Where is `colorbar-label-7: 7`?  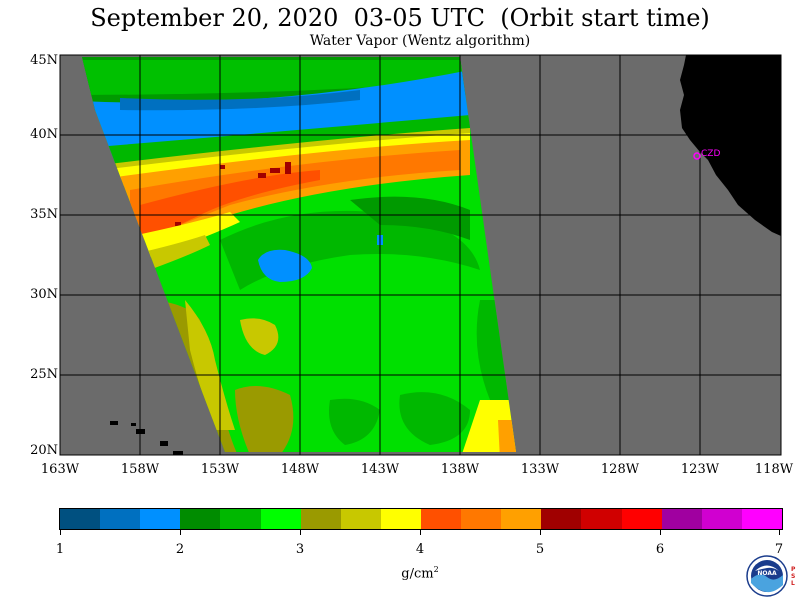
colorbar-label-7: 7 is located at coordinates (779, 549).